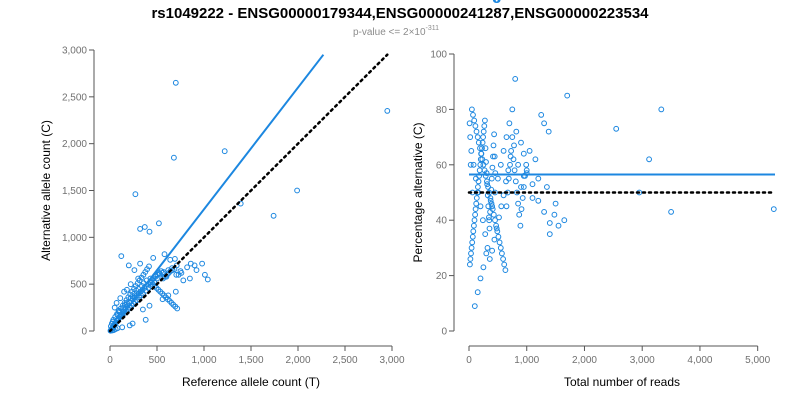 The height and width of the screenshot is (400, 800). Describe the element at coordinates (442, 221) in the screenshot. I see `y-tick-label: 40` at that location.